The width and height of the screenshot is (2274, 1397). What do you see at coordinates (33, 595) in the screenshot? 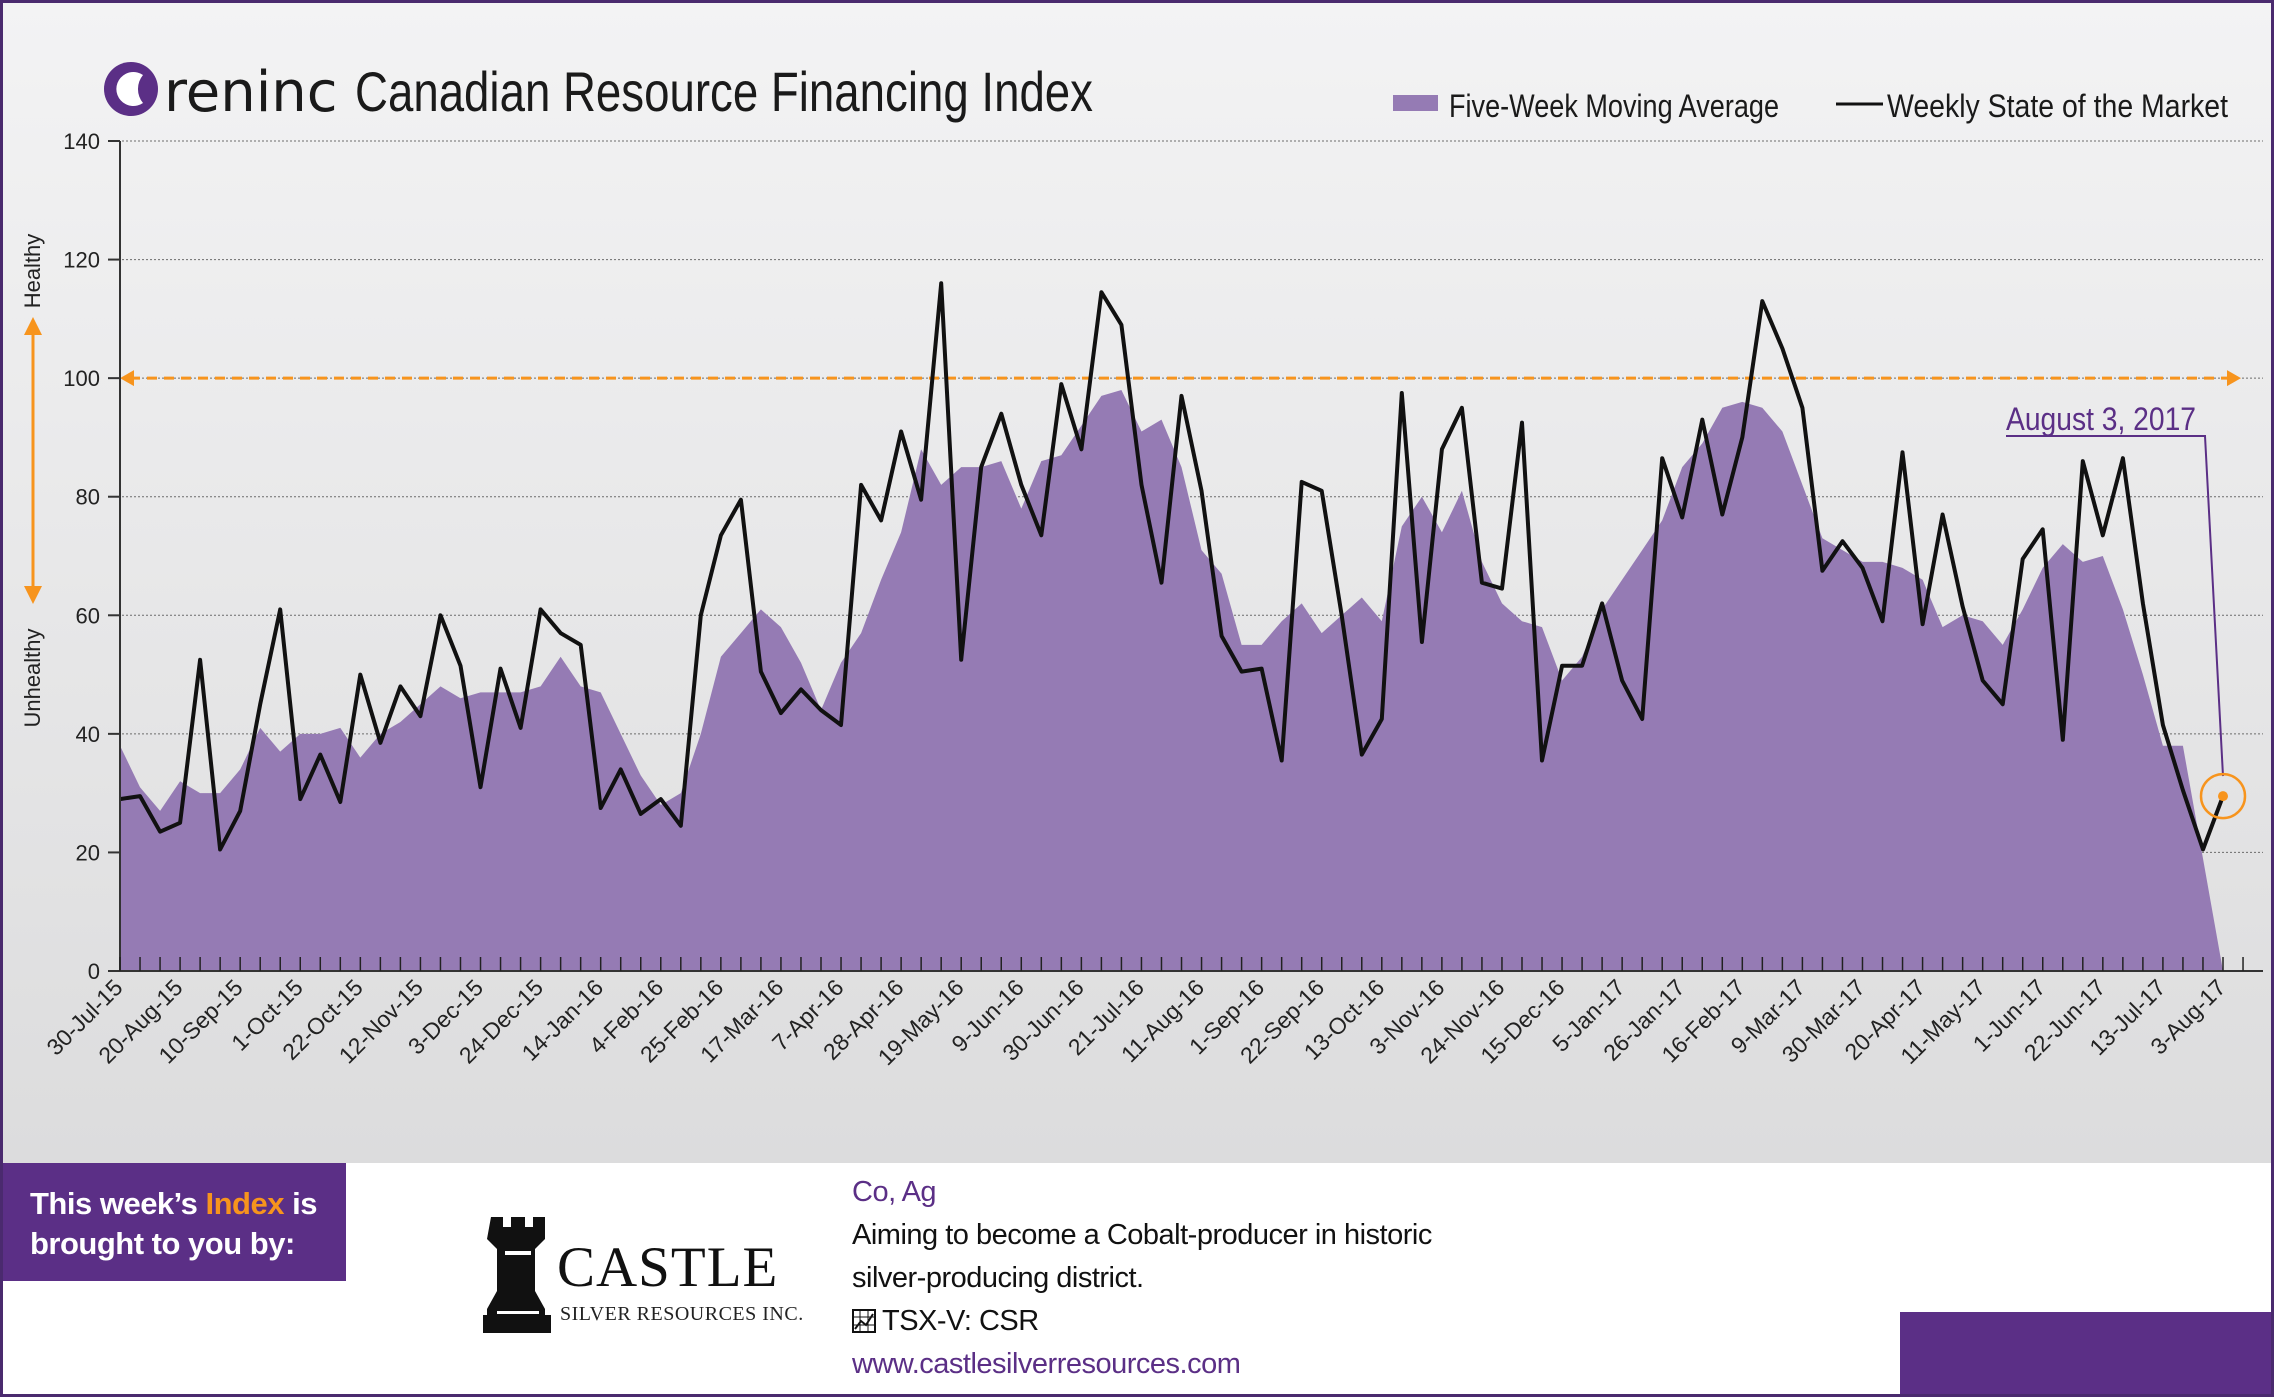
I see `arrow-down-icon` at bounding box center [33, 595].